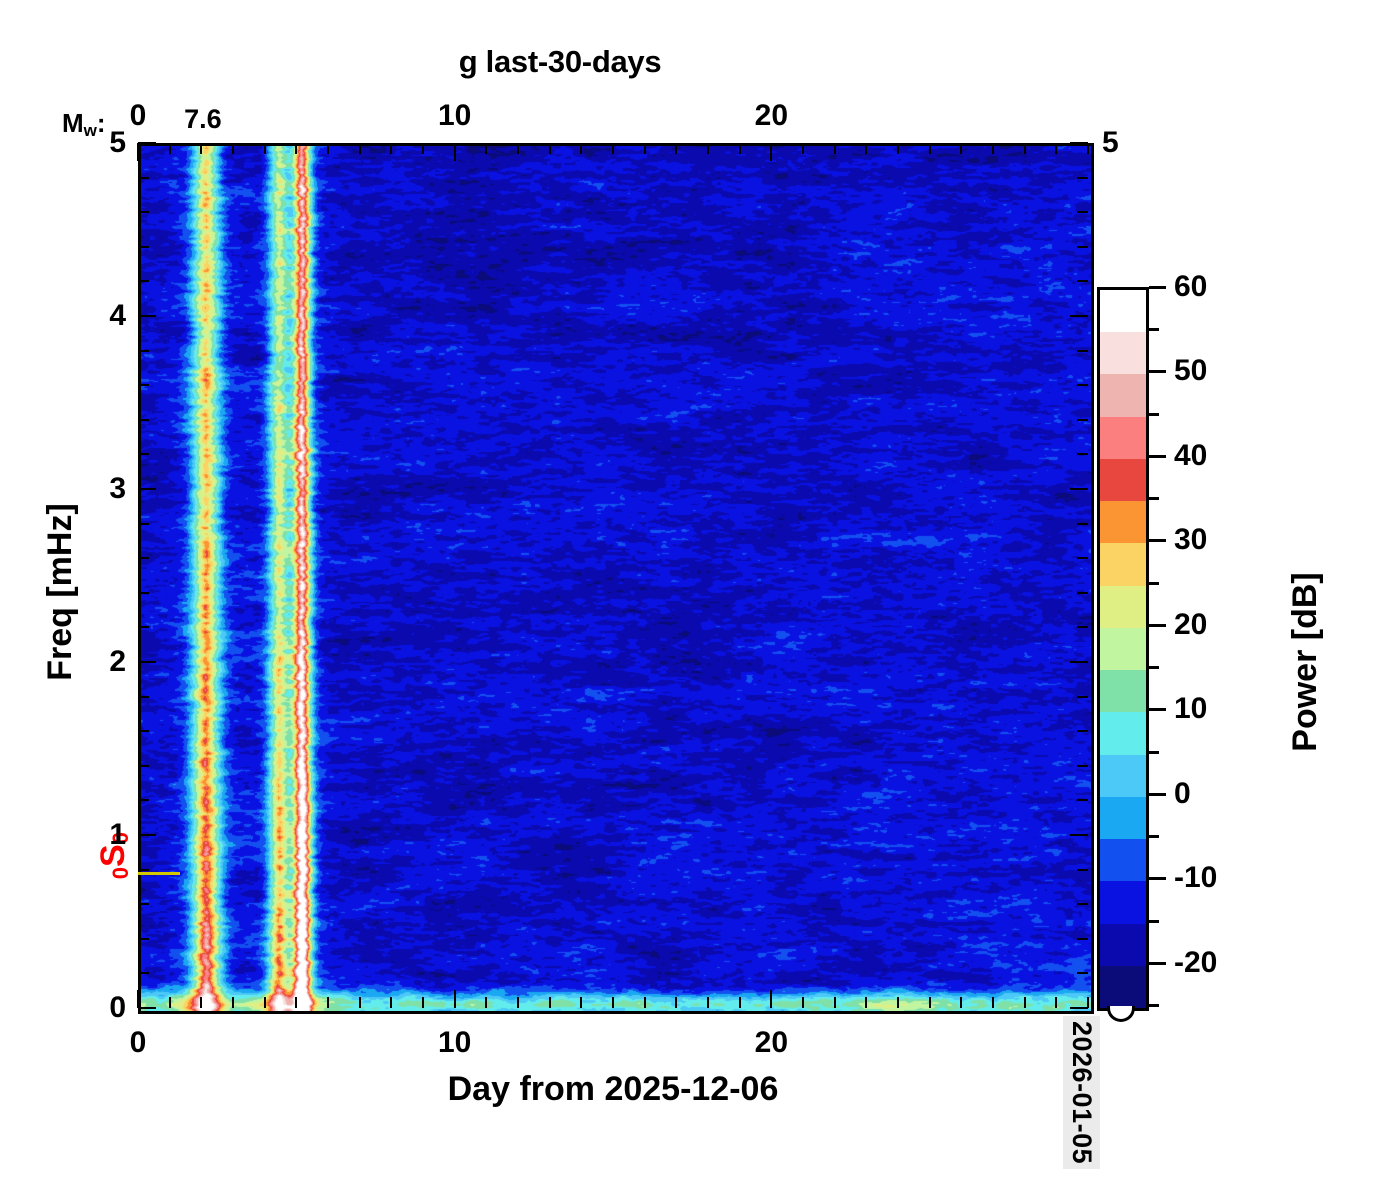 Image resolution: width=1400 pixels, height=1190 pixels. Describe the element at coordinates (1182, 793) in the screenshot. I see `colorbar-tick-label: 0` at that location.